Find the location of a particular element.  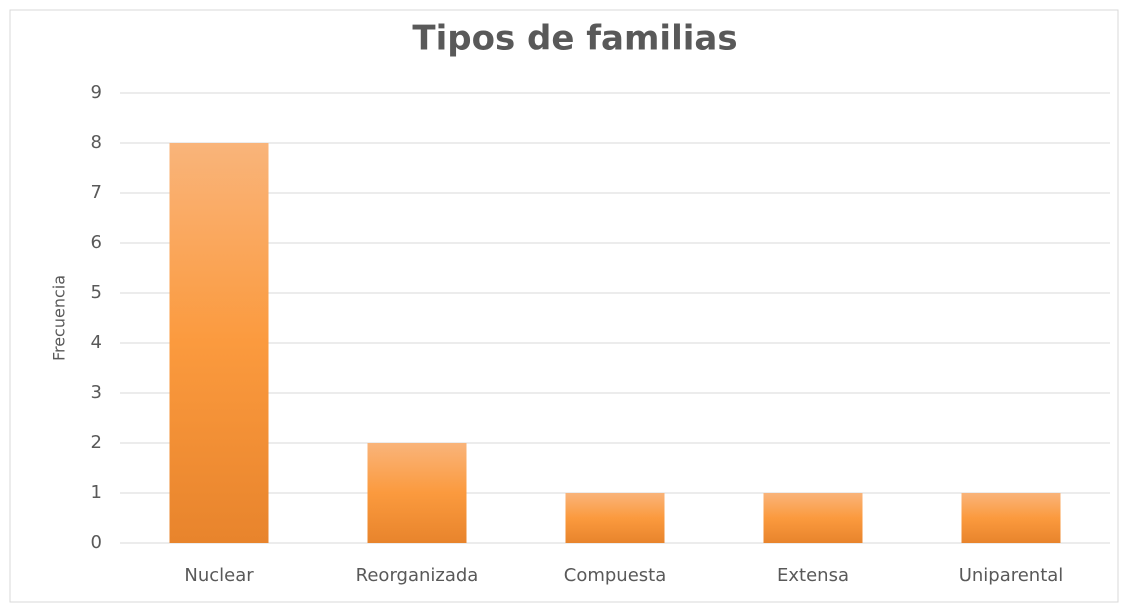

y-tick-label: 4 is located at coordinates (96, 342).